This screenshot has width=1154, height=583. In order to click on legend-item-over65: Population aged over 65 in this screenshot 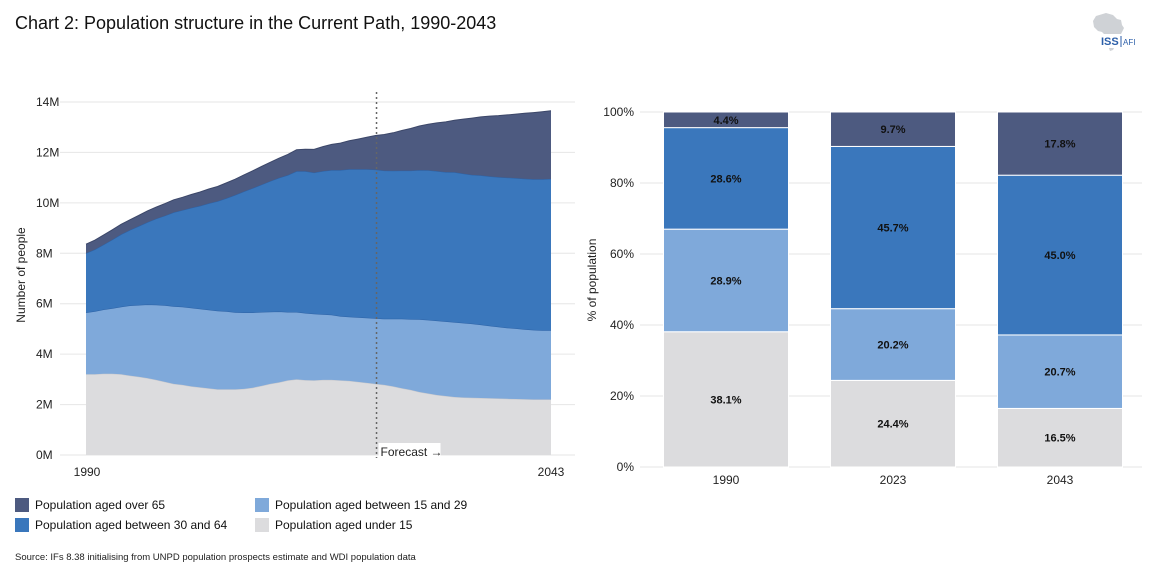, I will do `click(90, 505)`.